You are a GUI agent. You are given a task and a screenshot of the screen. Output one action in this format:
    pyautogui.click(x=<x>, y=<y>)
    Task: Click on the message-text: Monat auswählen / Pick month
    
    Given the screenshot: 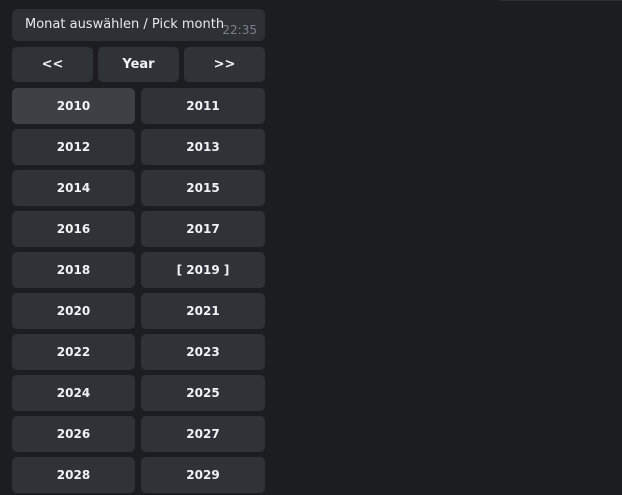 What is the action you would take?
    pyautogui.click(x=125, y=24)
    